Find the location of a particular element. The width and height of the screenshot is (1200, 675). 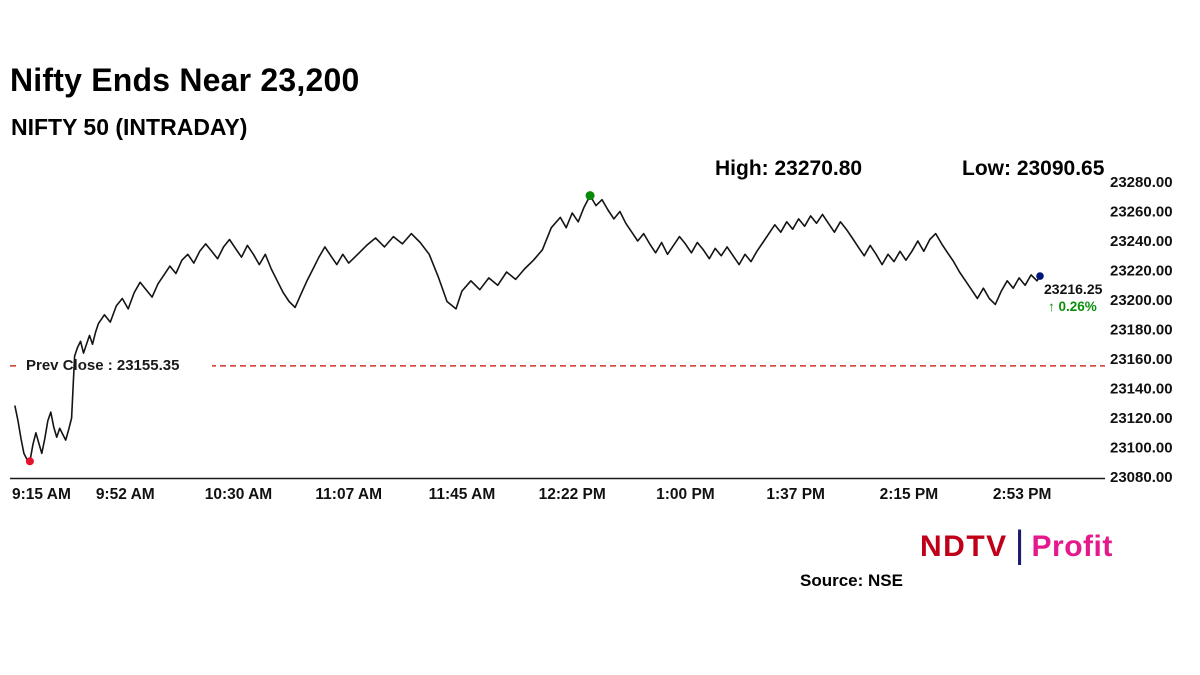

y-axis-tick-label: 23260.00 is located at coordinates (1141, 212).